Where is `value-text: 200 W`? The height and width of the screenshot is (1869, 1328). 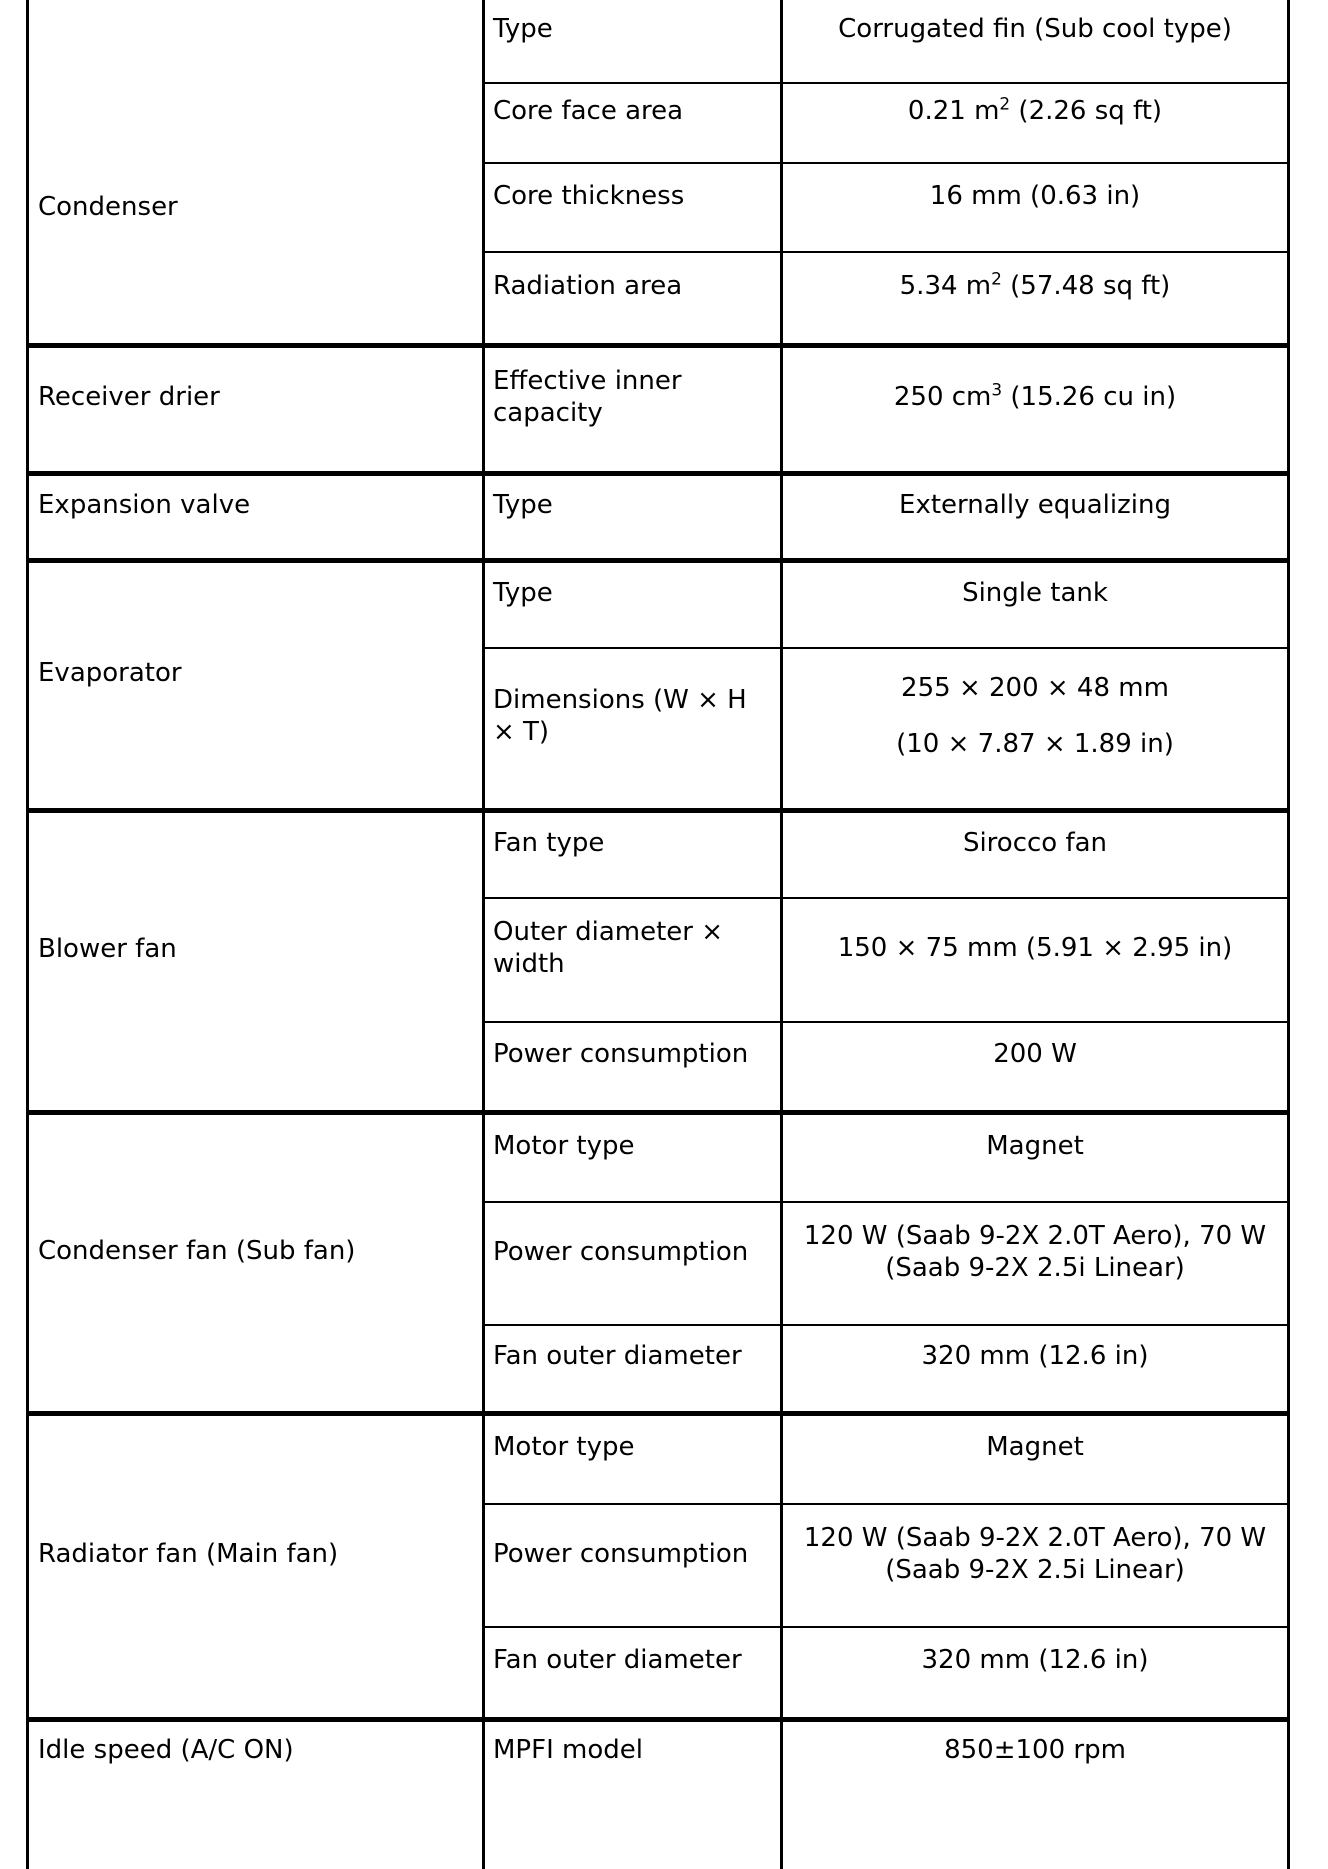 value-text: 200 W is located at coordinates (1035, 1054).